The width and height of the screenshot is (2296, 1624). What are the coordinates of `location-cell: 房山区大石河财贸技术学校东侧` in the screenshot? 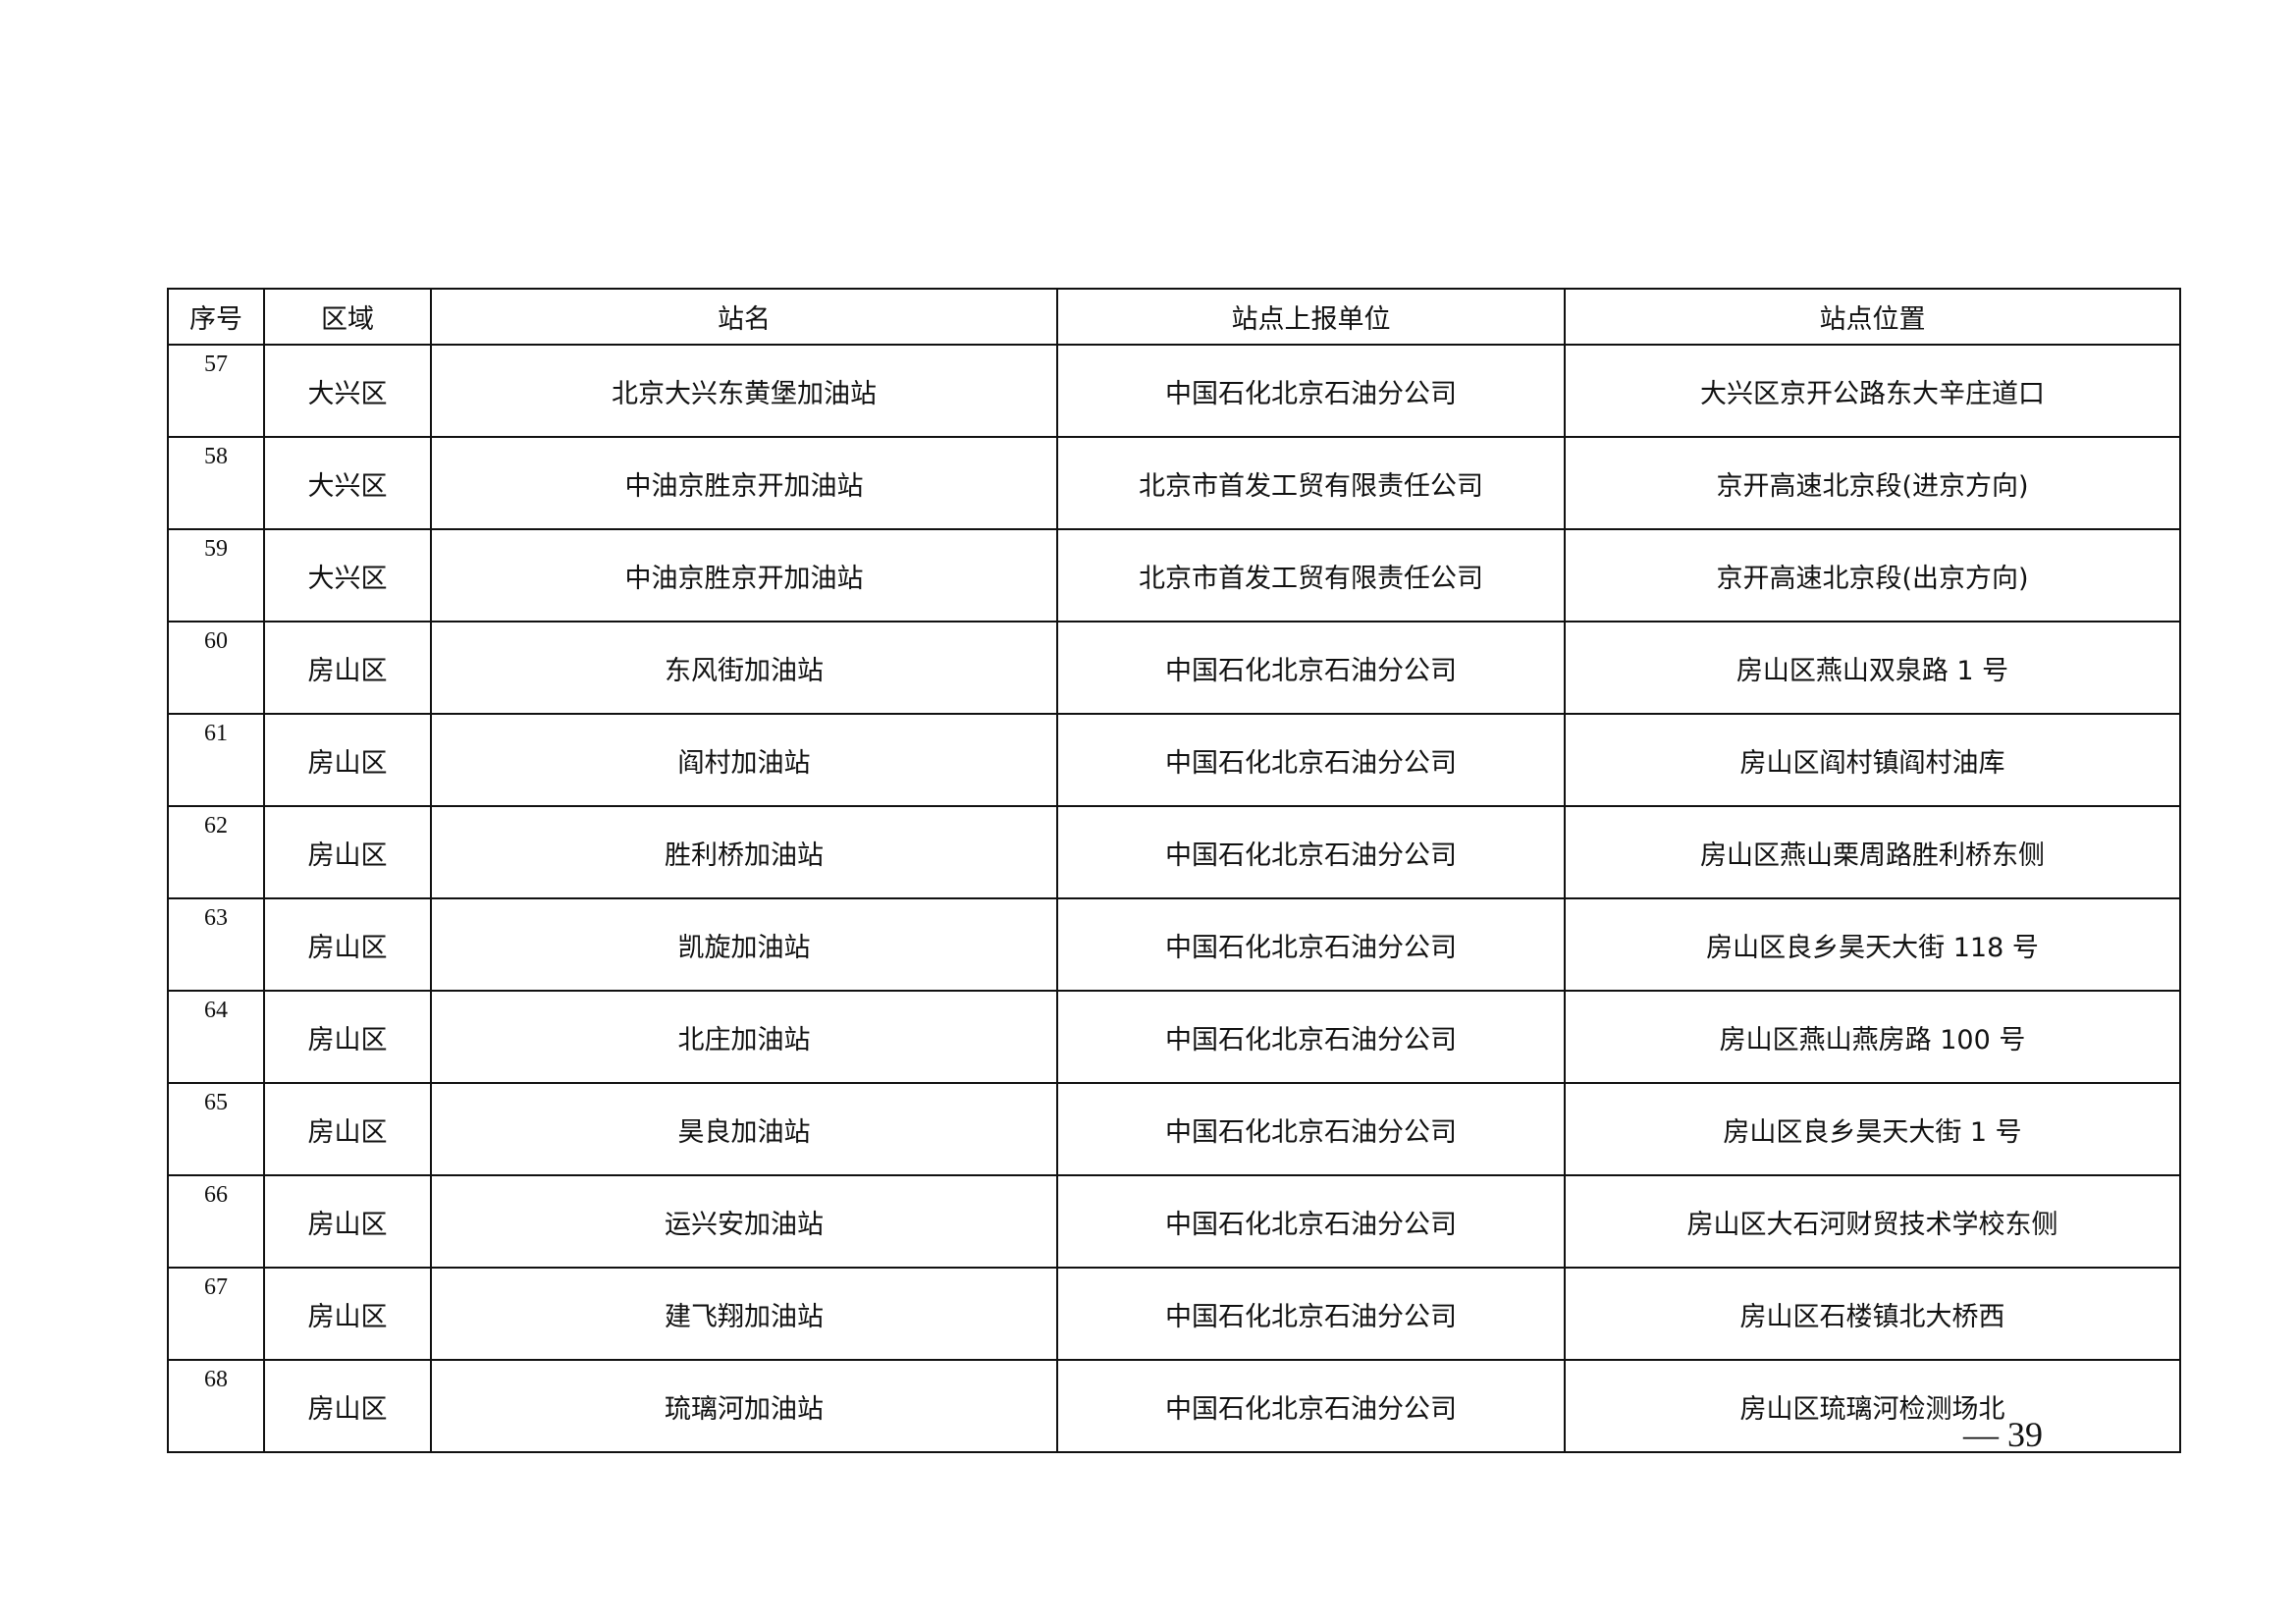 It's located at (1873, 1221).